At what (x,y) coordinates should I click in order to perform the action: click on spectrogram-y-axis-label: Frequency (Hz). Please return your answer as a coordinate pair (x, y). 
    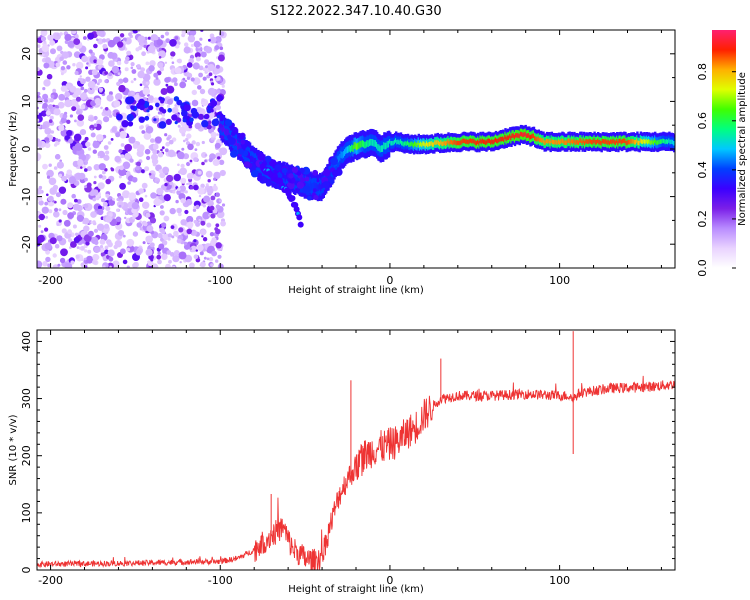
    Looking at the image, I should click on (13, 149).